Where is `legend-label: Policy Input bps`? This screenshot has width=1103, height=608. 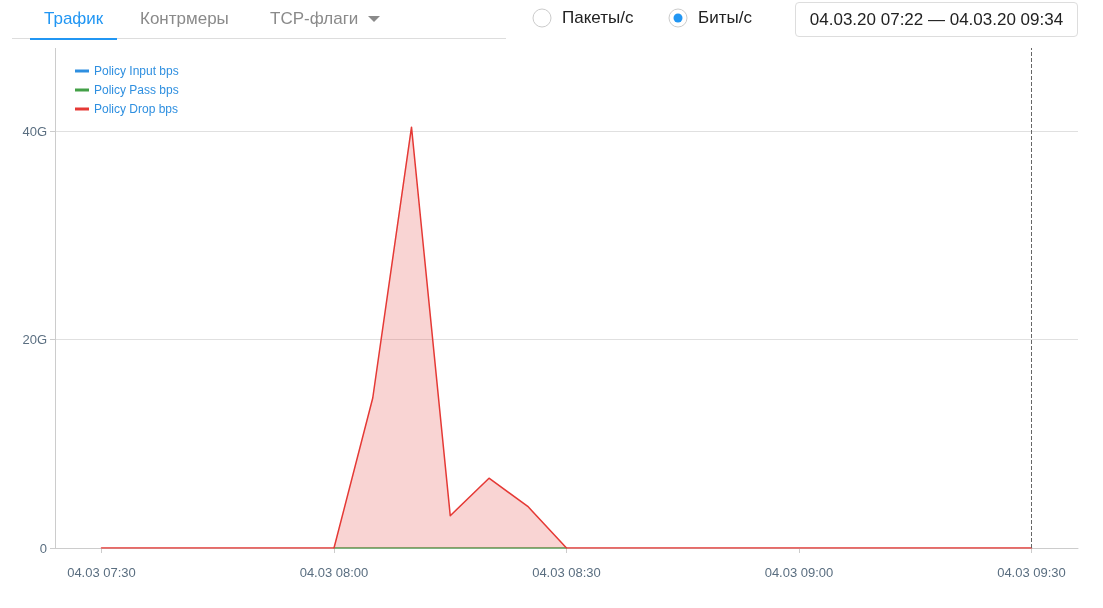
legend-label: Policy Input bps is located at coordinates (136, 71).